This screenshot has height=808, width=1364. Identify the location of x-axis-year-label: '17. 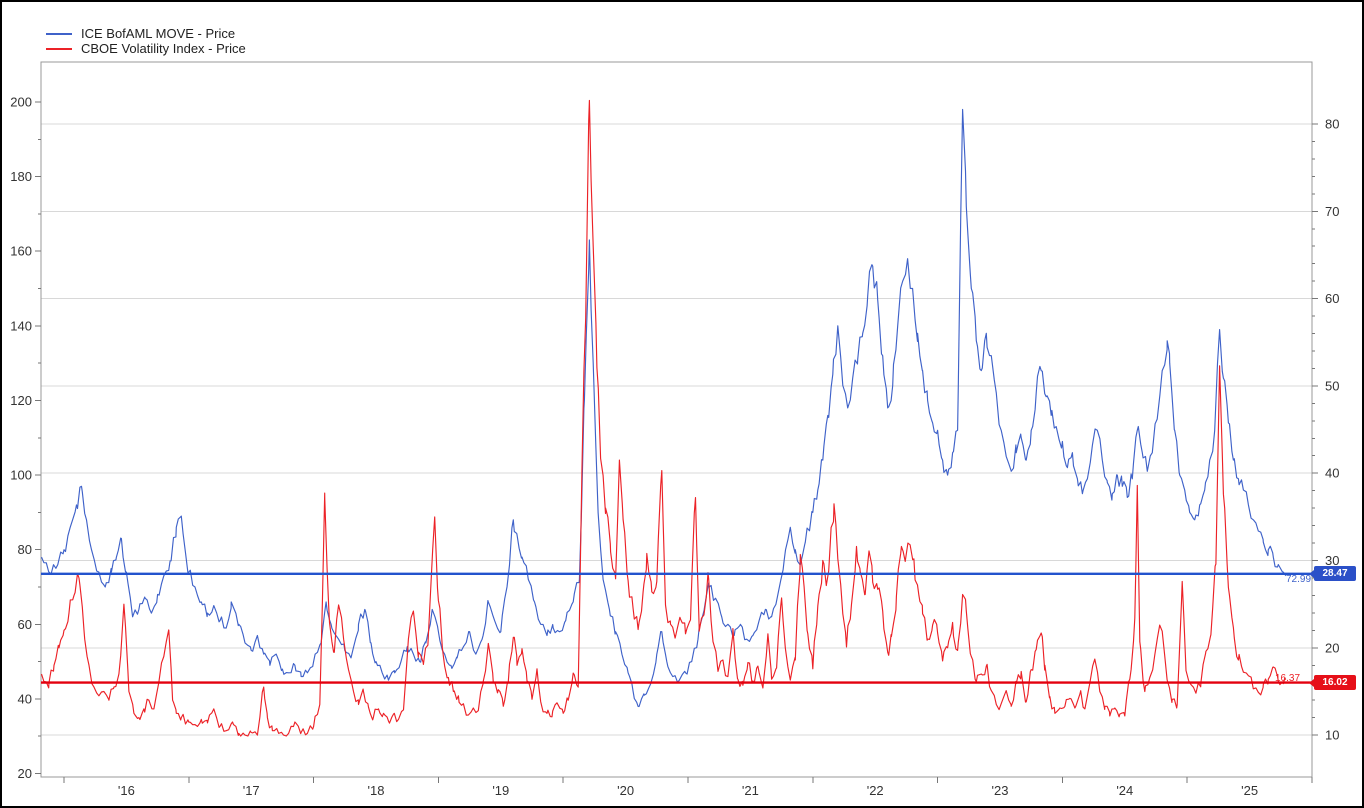
(251, 790).